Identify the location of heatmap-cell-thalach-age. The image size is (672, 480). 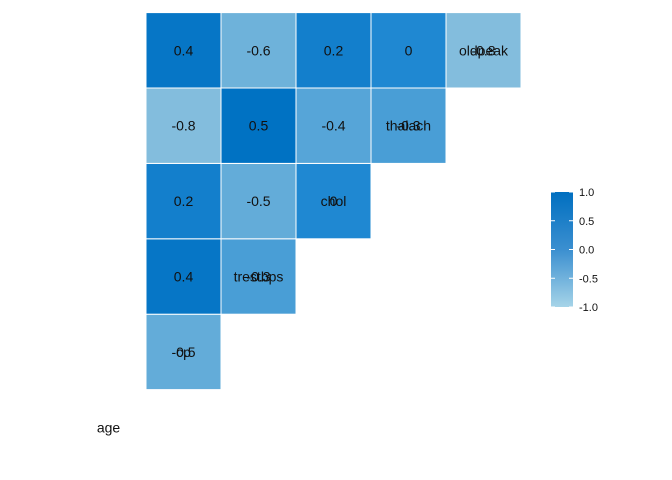
(183, 125).